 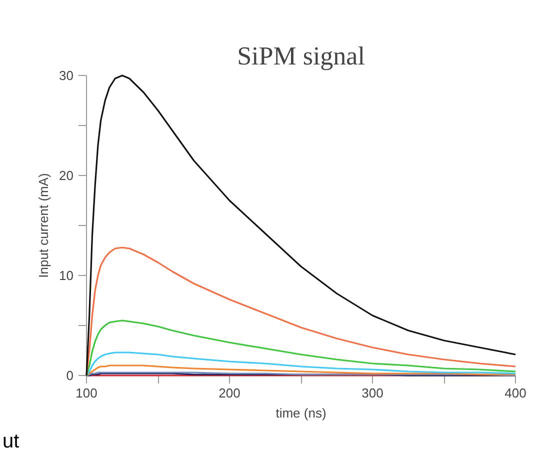 What do you see at coordinates (66, 75) in the screenshot?
I see `y-tick-label: 30` at bounding box center [66, 75].